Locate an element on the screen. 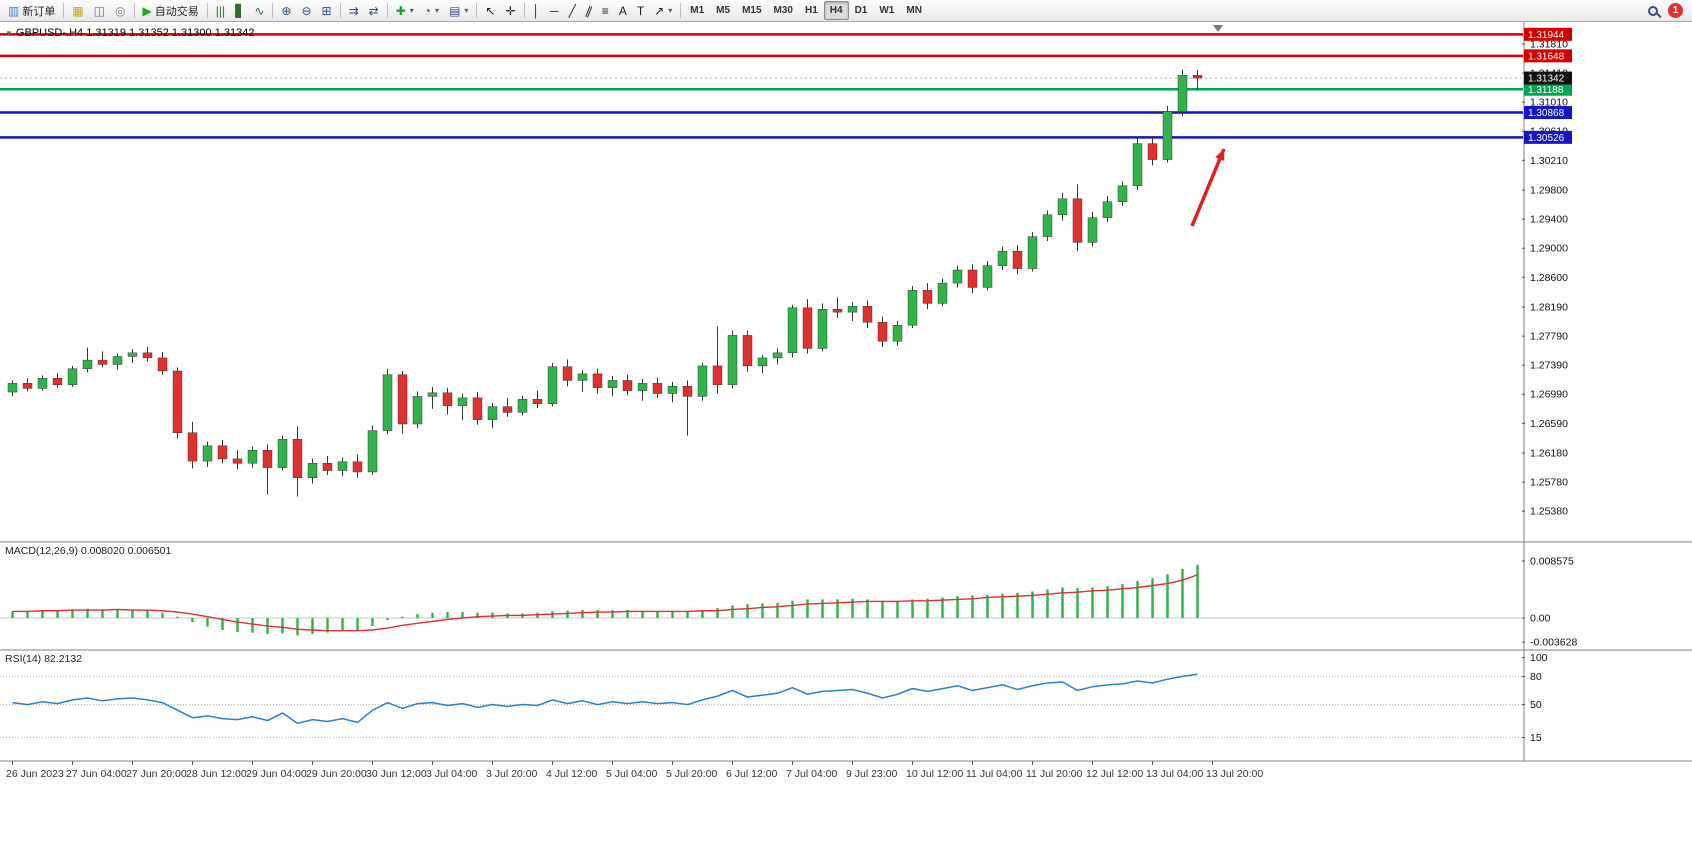 The image size is (1692, 847). horizontal-line-button: ─ is located at coordinates (554, 10).